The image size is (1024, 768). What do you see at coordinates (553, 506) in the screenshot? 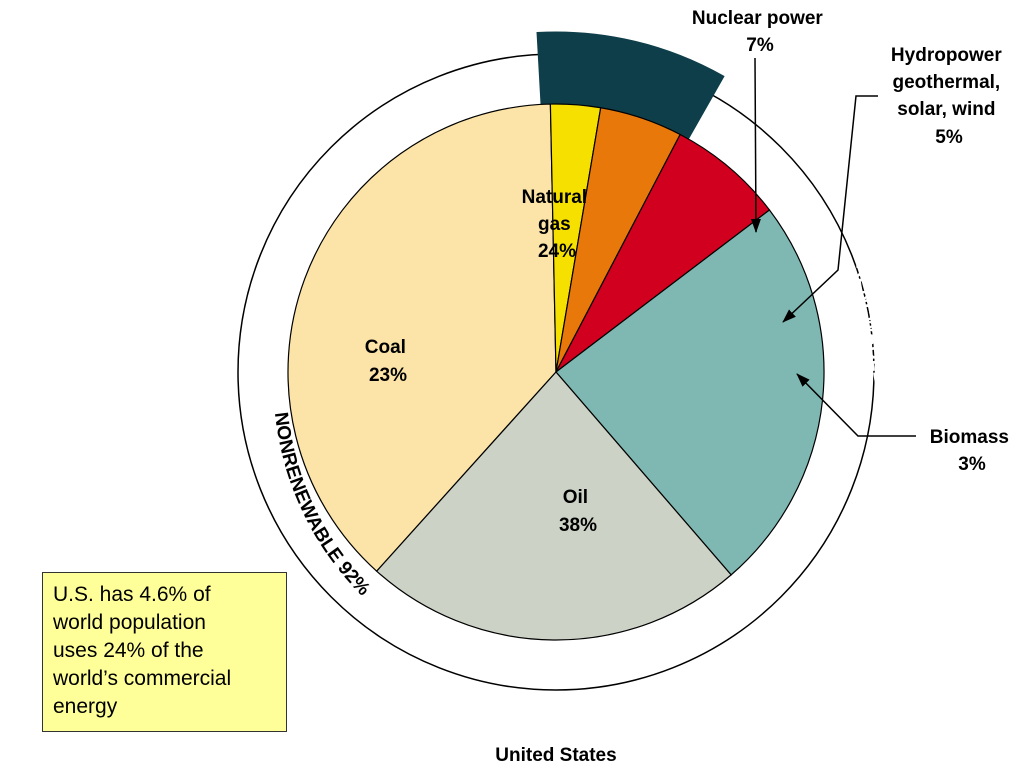
I see `pie-slice-coal` at bounding box center [553, 506].